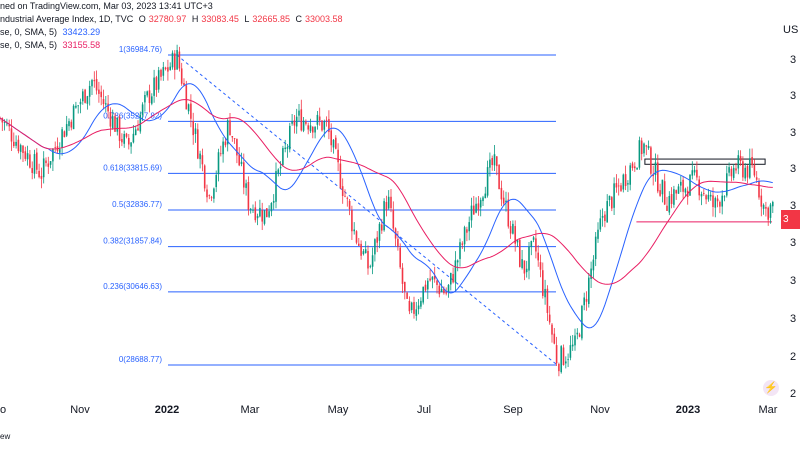  I want to click on time-axis-tick-label: Nov, so click(600, 410).